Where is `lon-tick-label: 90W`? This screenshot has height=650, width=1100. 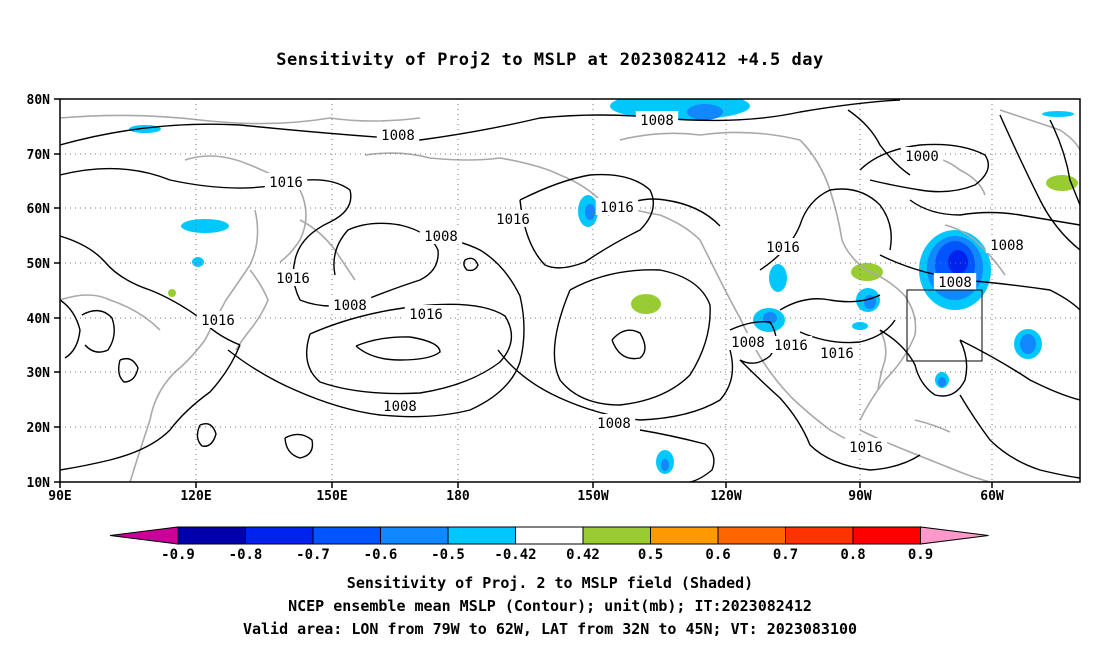 lon-tick-label: 90W is located at coordinates (860, 496).